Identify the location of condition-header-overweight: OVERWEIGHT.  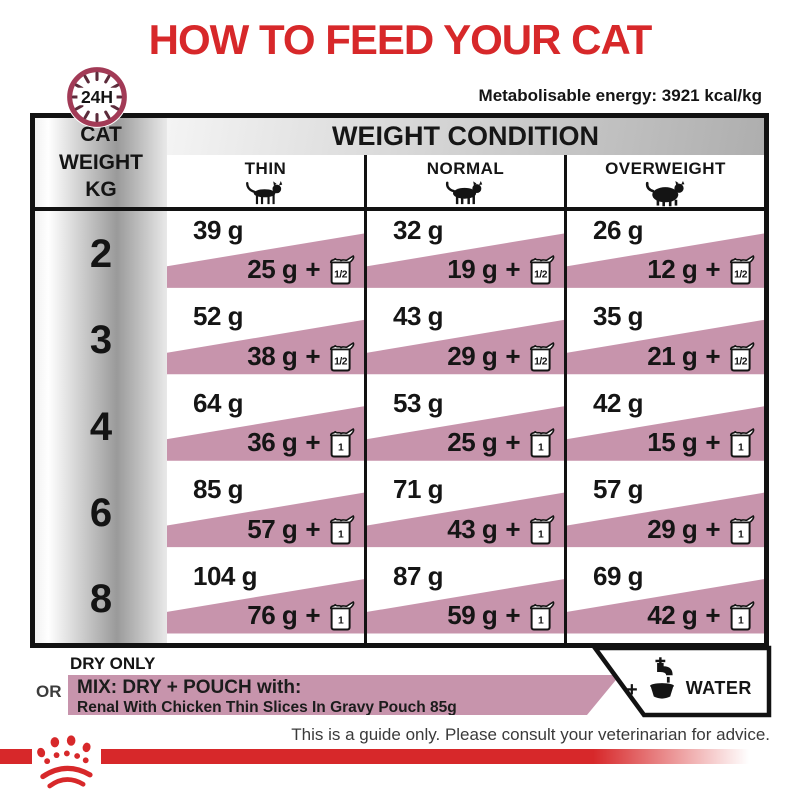
(664, 181).